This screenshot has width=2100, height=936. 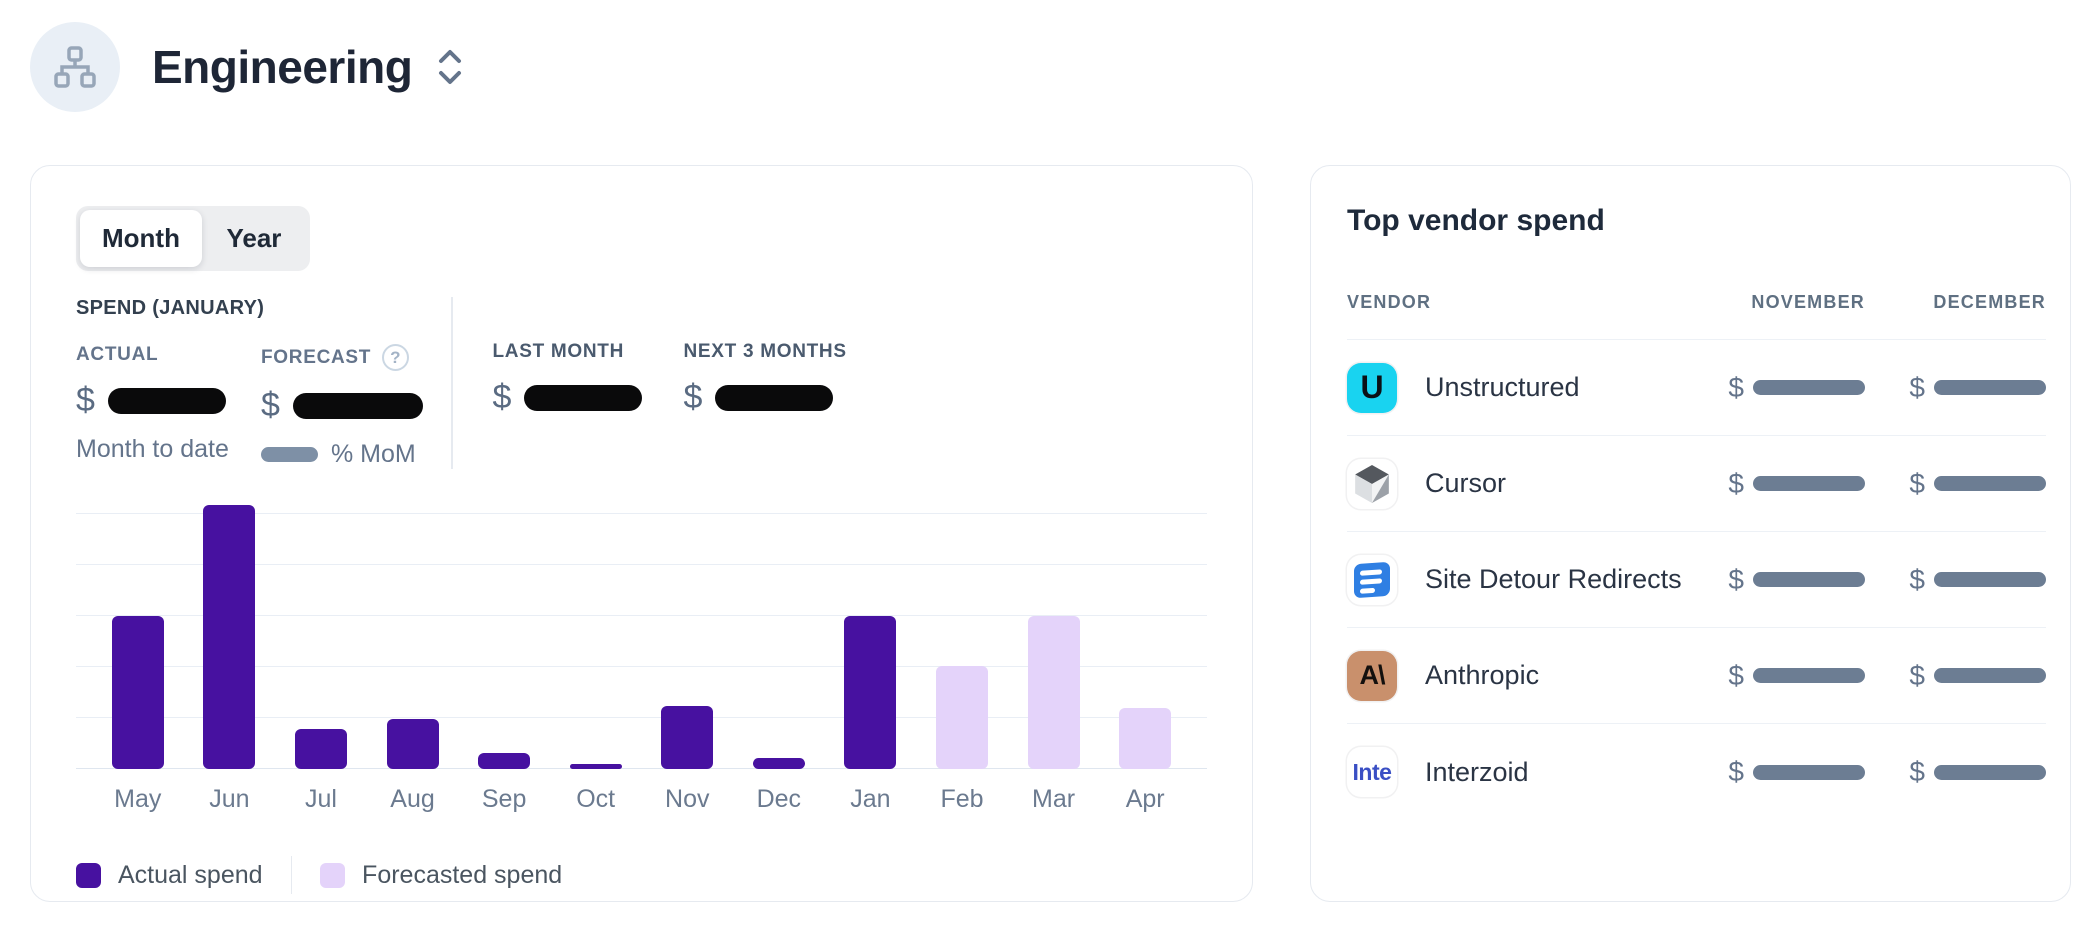 I want to click on bar-slot-mar, so click(x=1054, y=634).